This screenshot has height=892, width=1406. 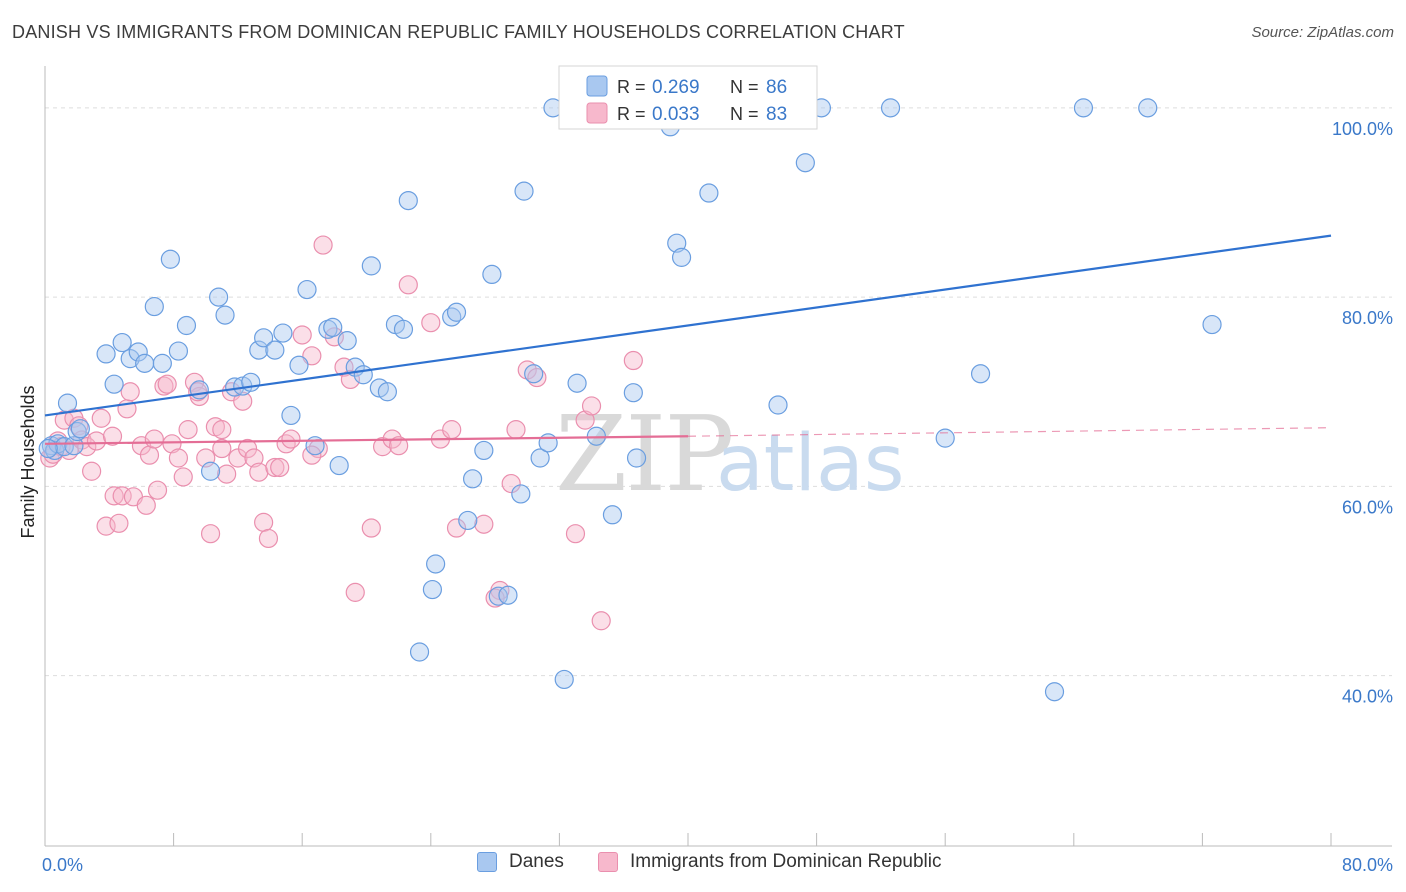 What do you see at coordinates (776, 114) in the screenshot?
I see `legend-n-value-dominican: 83` at bounding box center [776, 114].